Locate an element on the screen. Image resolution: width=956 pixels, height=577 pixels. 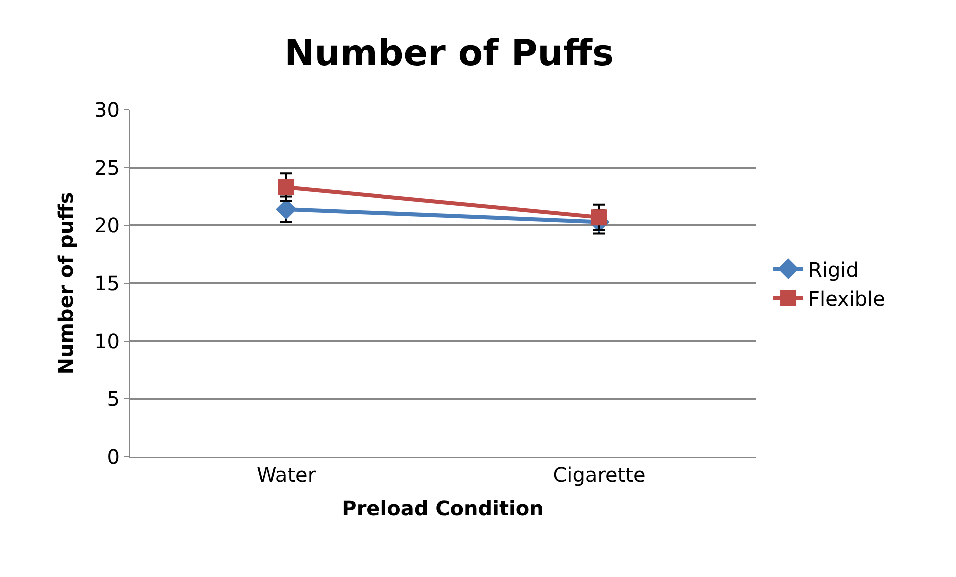
legend-label: Rigid is located at coordinates (833, 270).